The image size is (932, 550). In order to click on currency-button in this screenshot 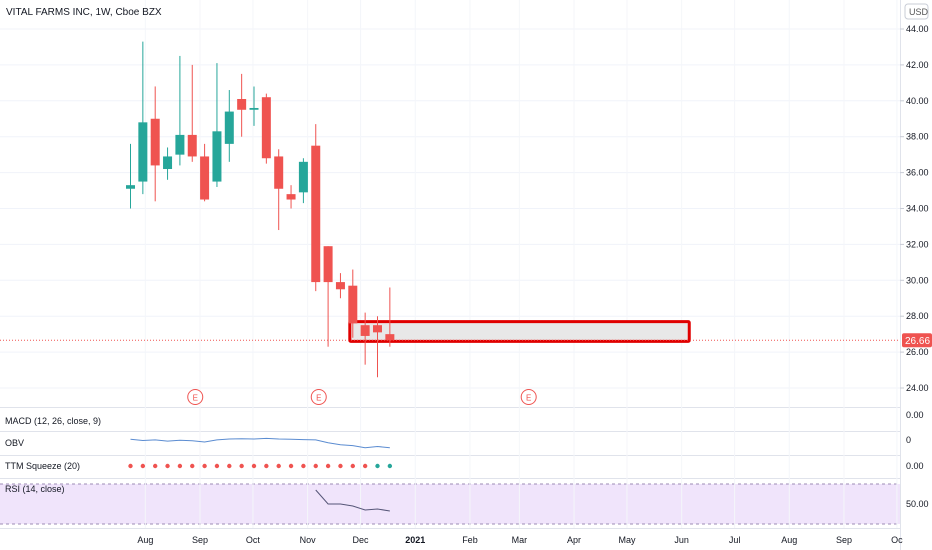, I will do `click(916, 11)`.